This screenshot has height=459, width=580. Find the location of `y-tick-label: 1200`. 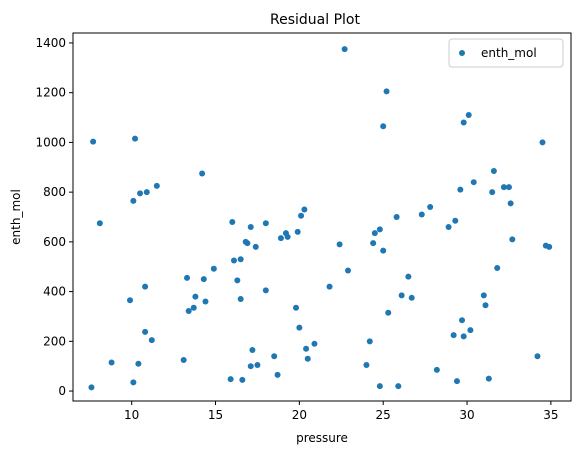

y-tick-label: 1200 is located at coordinates (50, 93).